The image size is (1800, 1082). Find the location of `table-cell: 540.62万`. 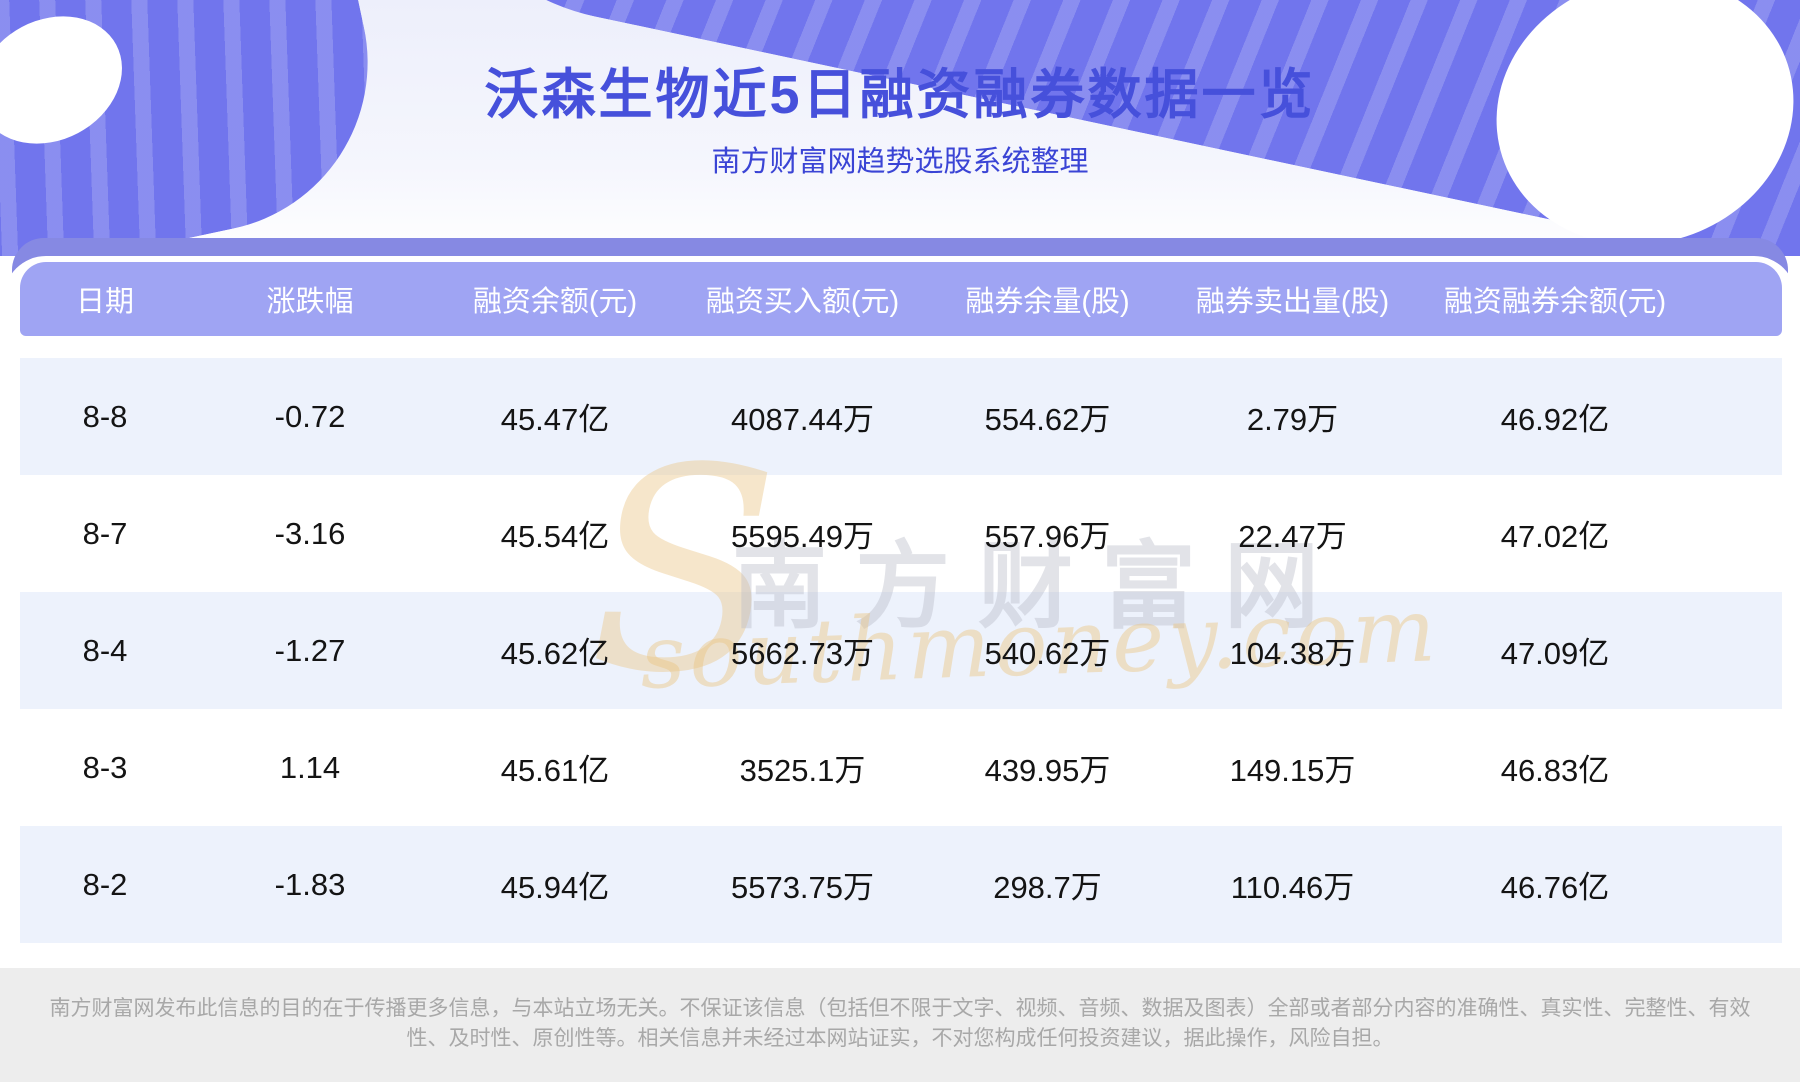

table-cell: 540.62万 is located at coordinates (1047, 653).